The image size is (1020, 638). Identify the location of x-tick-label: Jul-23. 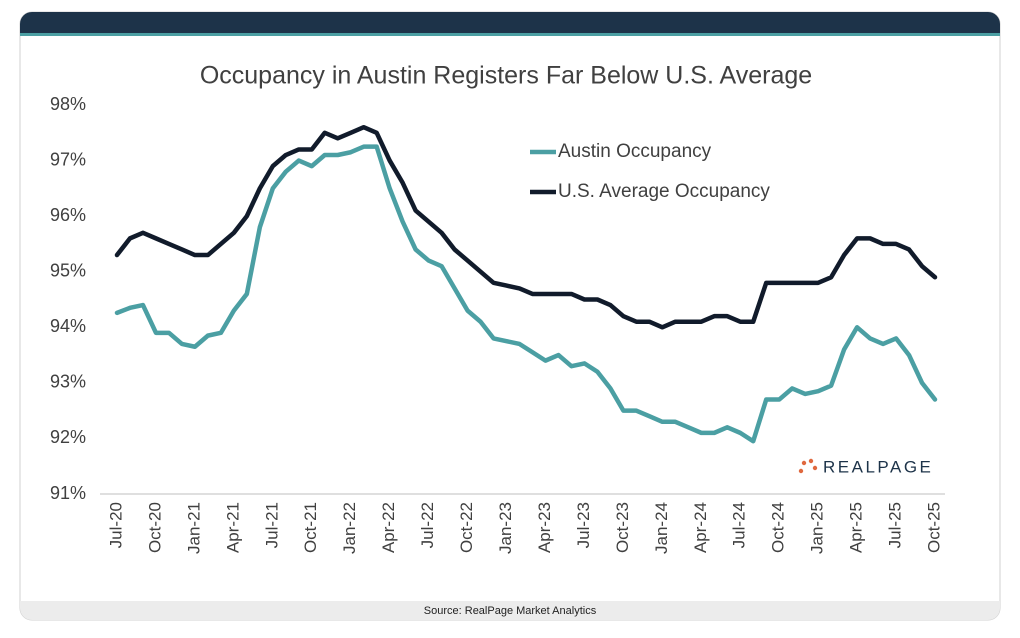
(583, 525).